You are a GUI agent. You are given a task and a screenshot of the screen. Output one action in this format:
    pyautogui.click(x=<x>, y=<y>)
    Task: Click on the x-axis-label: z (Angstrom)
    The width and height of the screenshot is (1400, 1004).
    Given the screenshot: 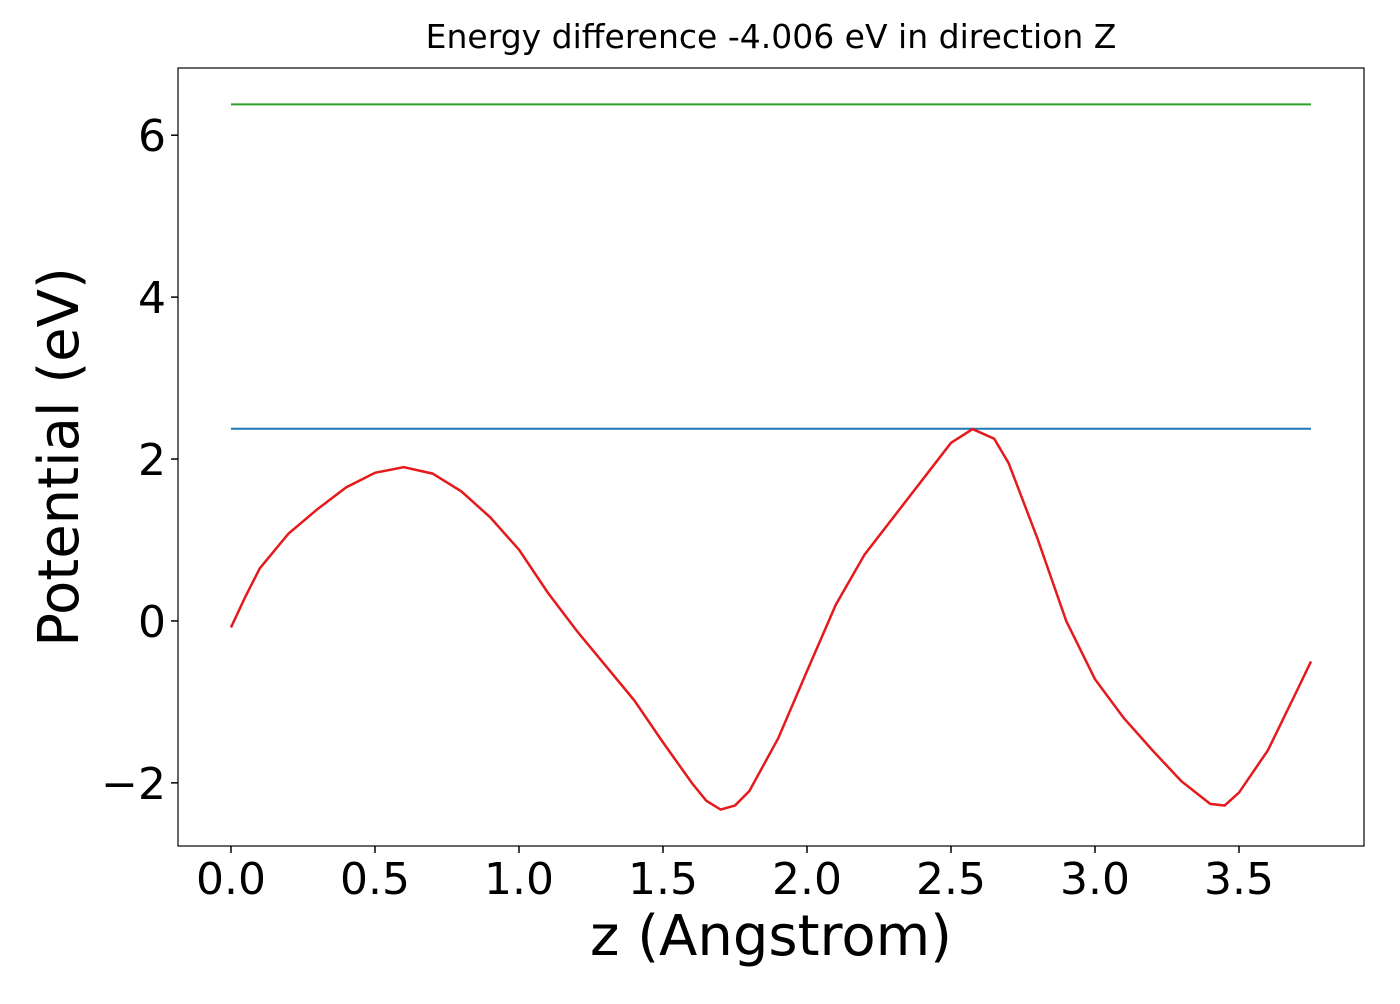 What is the action you would take?
    pyautogui.click(x=771, y=936)
    